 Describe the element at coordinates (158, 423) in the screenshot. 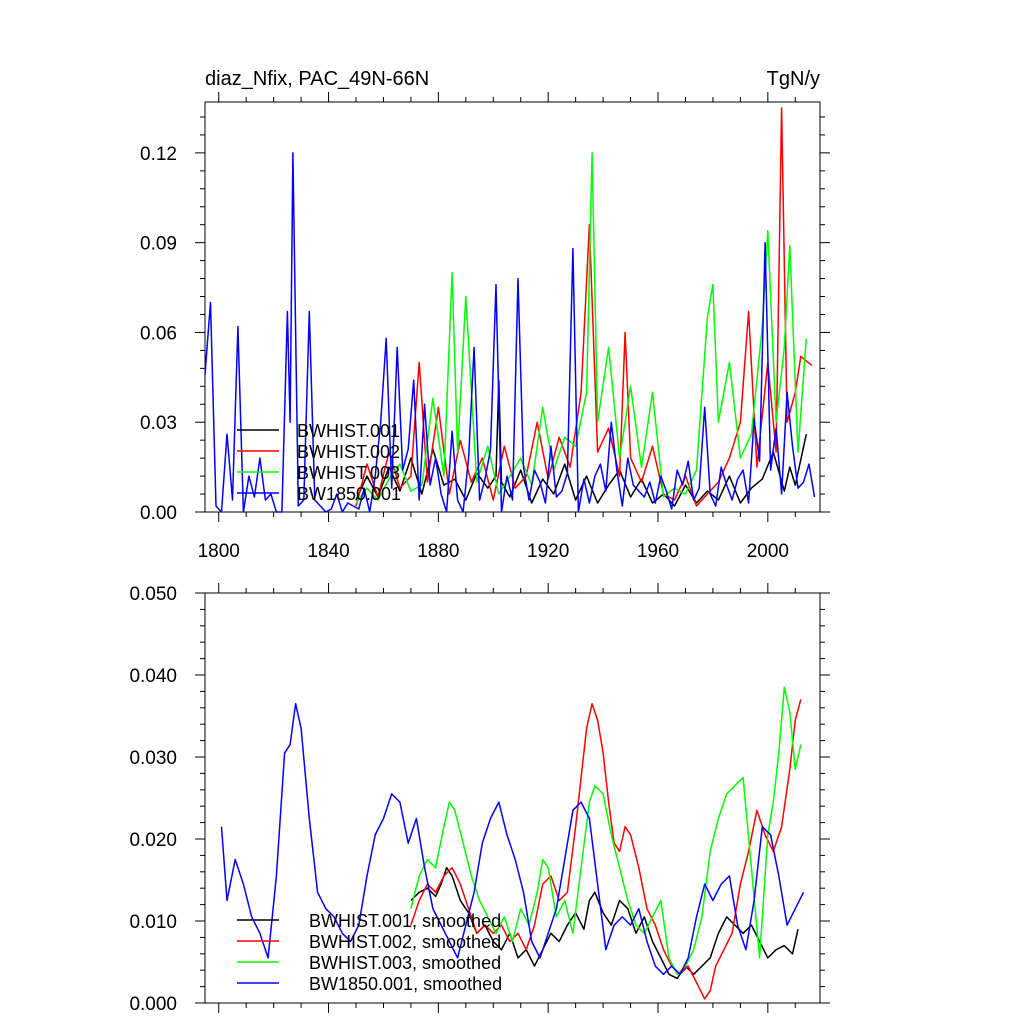

I see `y-tick-label: 0.03` at that location.